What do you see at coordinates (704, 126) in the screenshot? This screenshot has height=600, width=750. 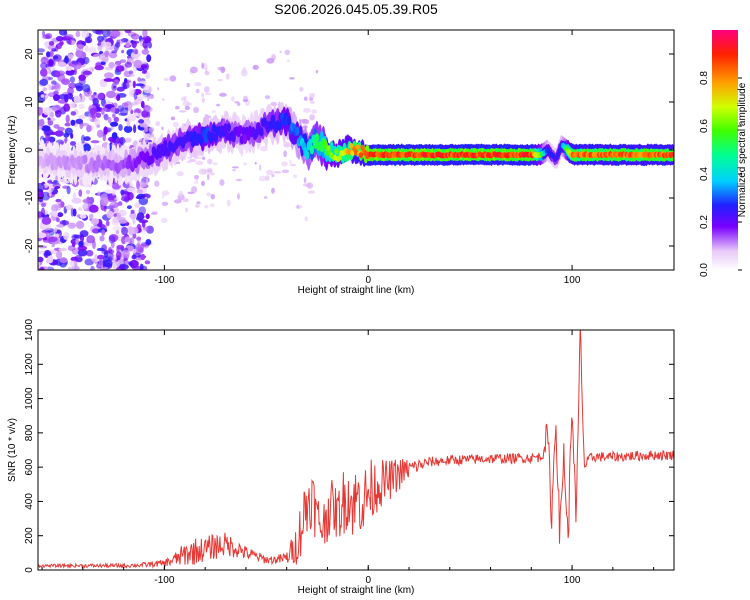 I see `colorbar-tick-label: 0.6` at bounding box center [704, 126].